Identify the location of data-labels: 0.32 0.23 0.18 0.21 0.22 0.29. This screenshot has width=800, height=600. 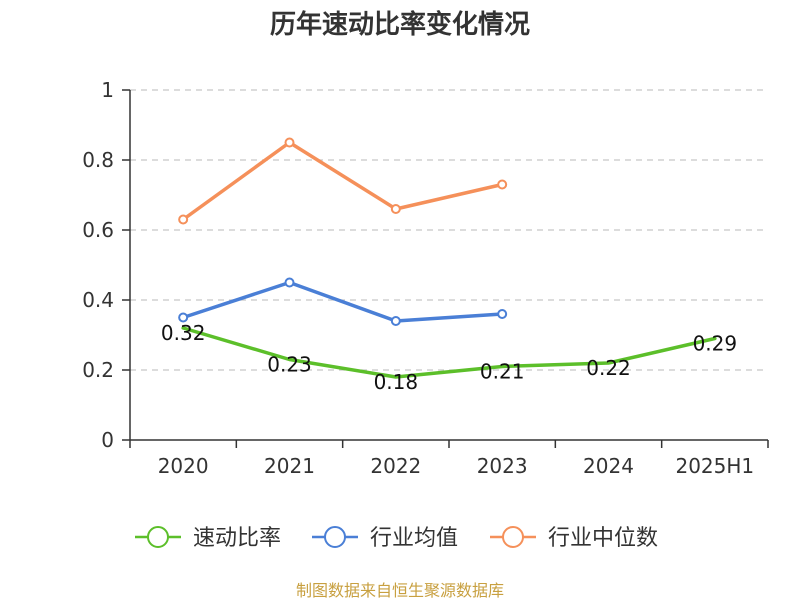
(449, 357).